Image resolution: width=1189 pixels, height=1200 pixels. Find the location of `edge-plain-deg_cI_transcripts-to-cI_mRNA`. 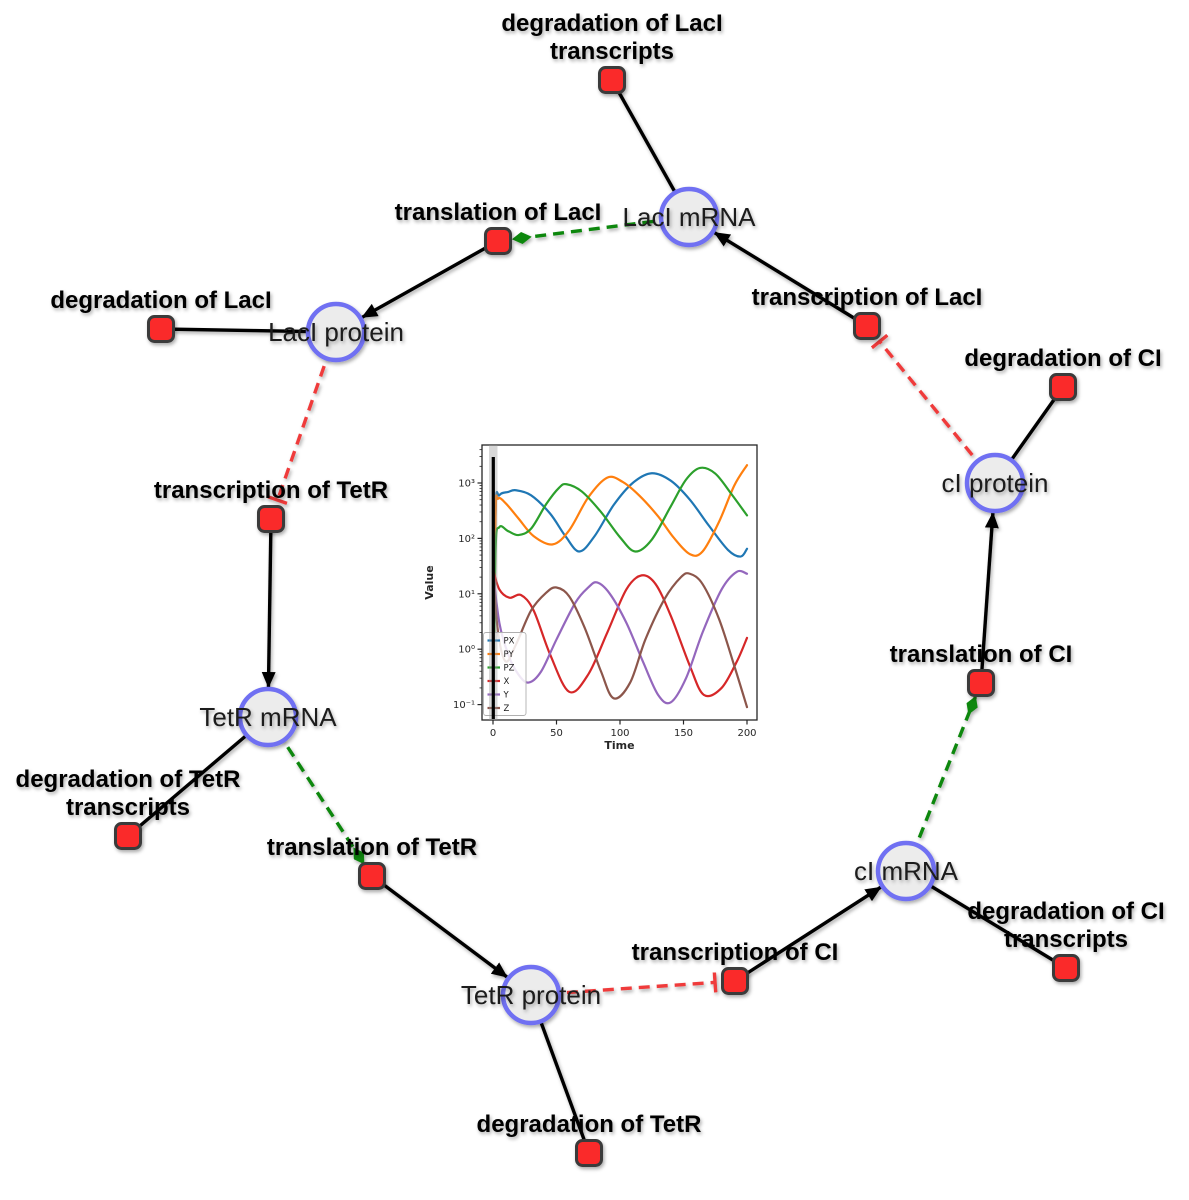

edge-plain-deg_cI_transcripts-to-cI_mRNA is located at coordinates (986, 919).